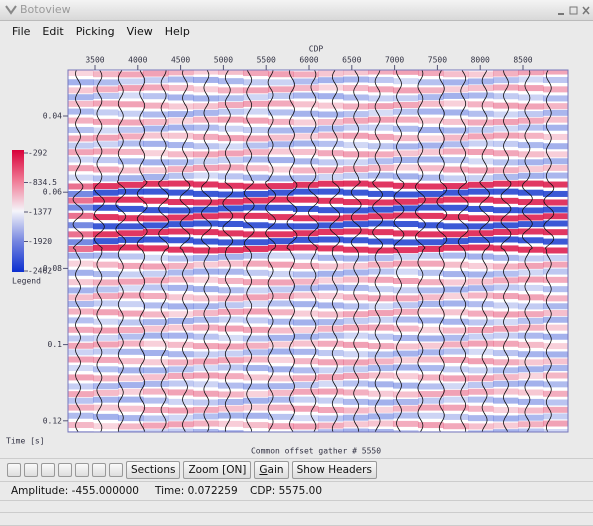 This screenshot has height=526, width=593. I want to click on menu-item: File, so click(21, 31).